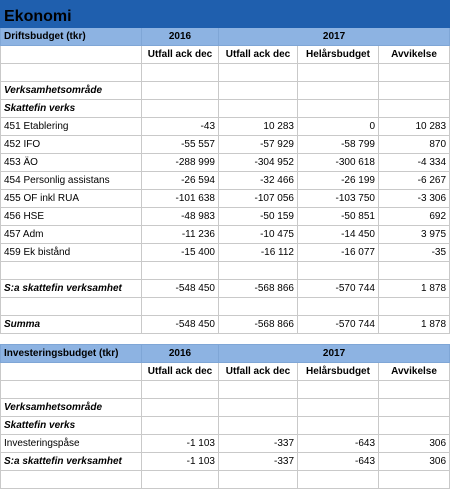 This screenshot has width=451, height=498. What do you see at coordinates (225, 162) in the screenshot?
I see `table-row: 453 ÄO -288 999 -304 952 -300 618 -4 334` at bounding box center [225, 162].